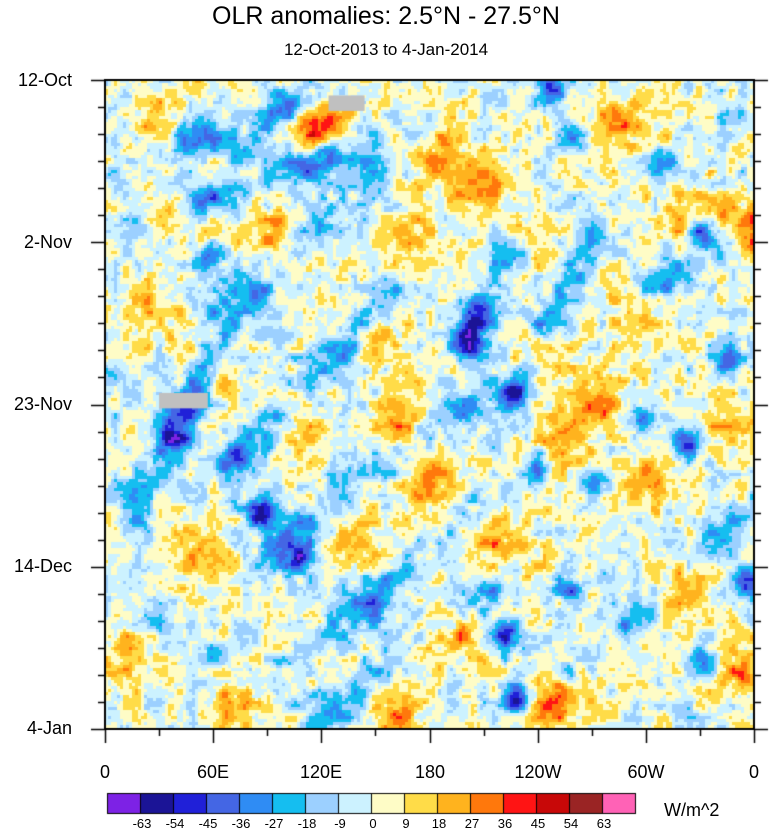 The width and height of the screenshot is (772, 831). I want to click on x-tick-label: 180, so click(430, 772).